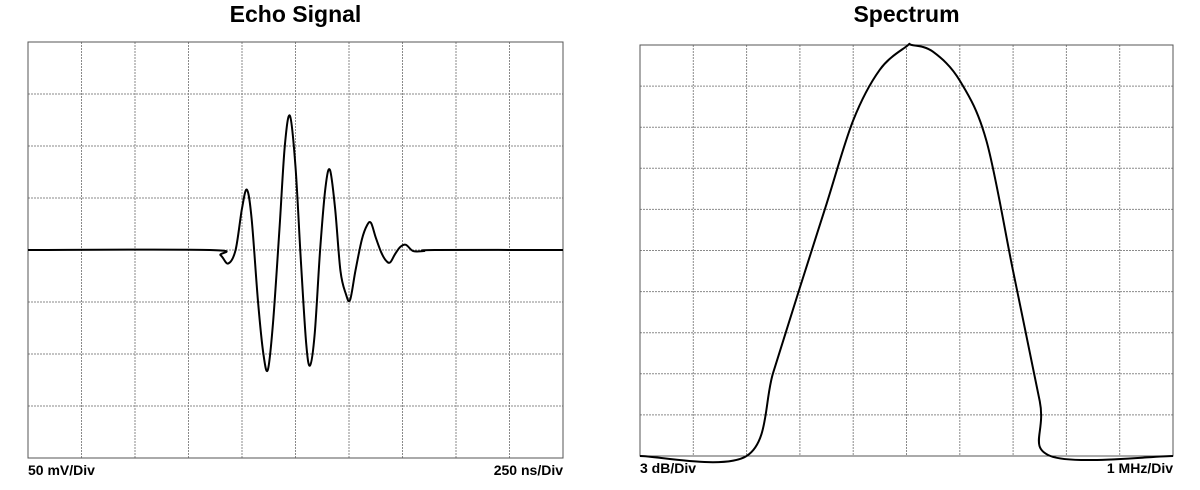 Image resolution: width=1200 pixels, height=490 pixels. I want to click on x-scale-label: 250 ns/Div, so click(528, 470).